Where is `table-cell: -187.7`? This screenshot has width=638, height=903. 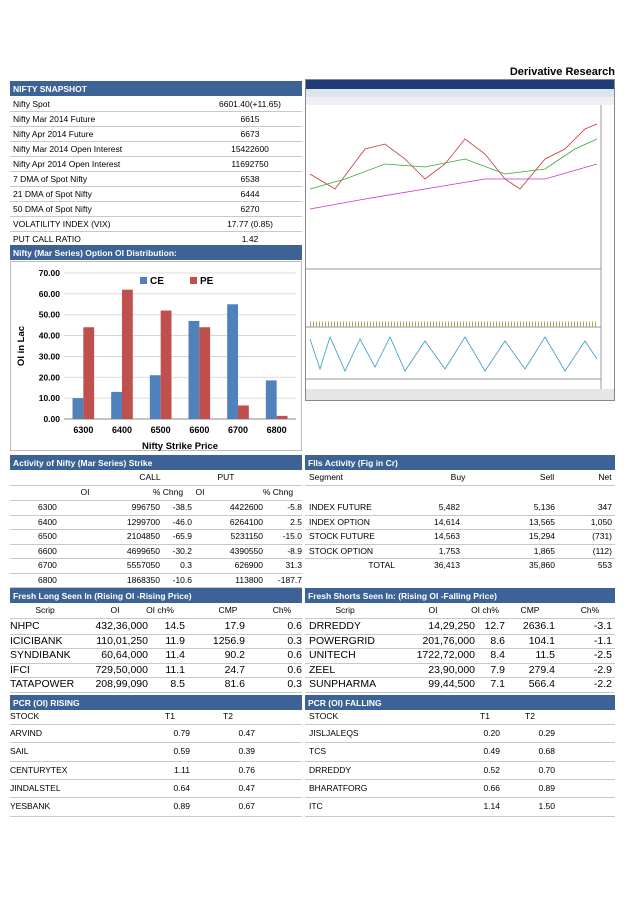
table-cell: -187.7 is located at coordinates (289, 579).